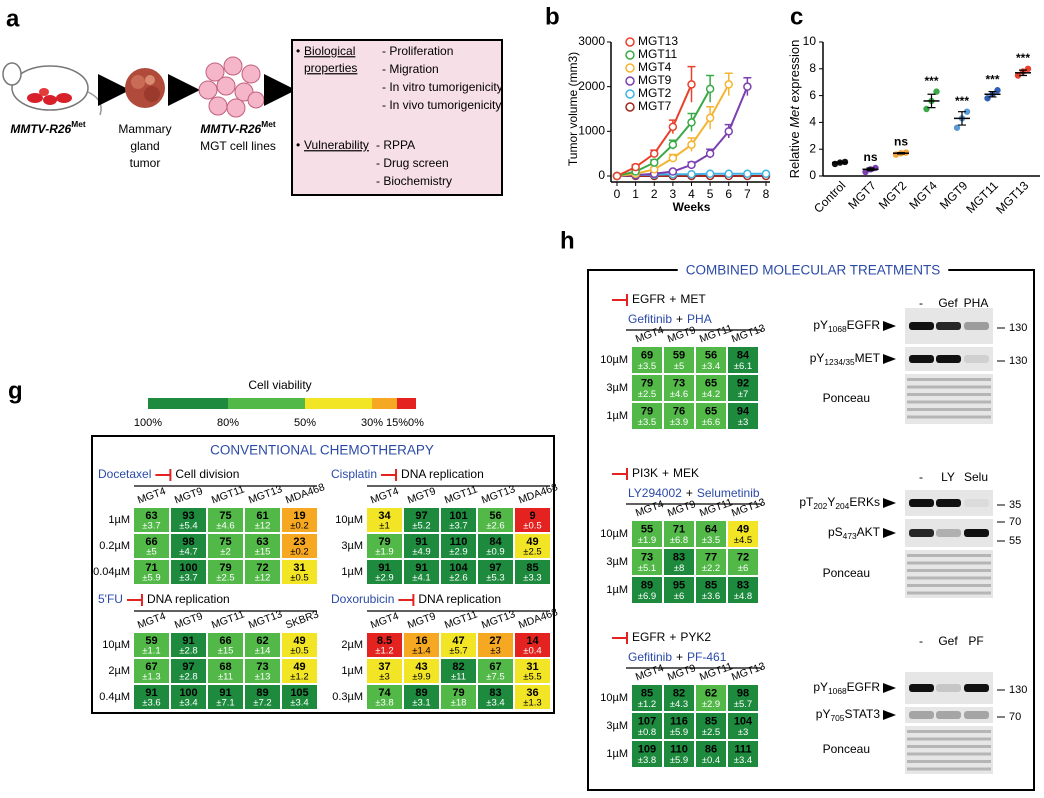 Image resolution: width=1044 pixels, height=798 pixels. What do you see at coordinates (567, 240) in the screenshot?
I see `panel-letter: h` at bounding box center [567, 240].